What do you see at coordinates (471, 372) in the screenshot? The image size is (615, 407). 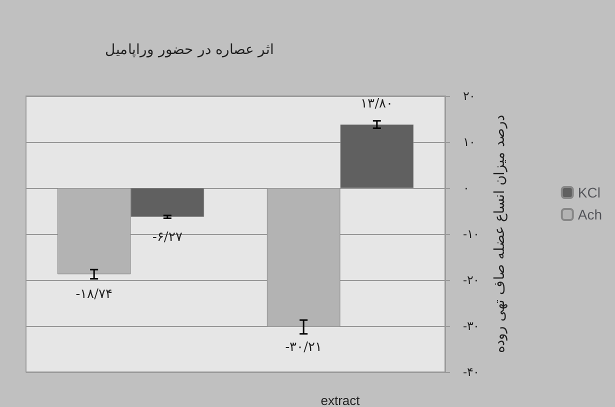 I see `y-tick-label: -۴۰` at bounding box center [471, 372].